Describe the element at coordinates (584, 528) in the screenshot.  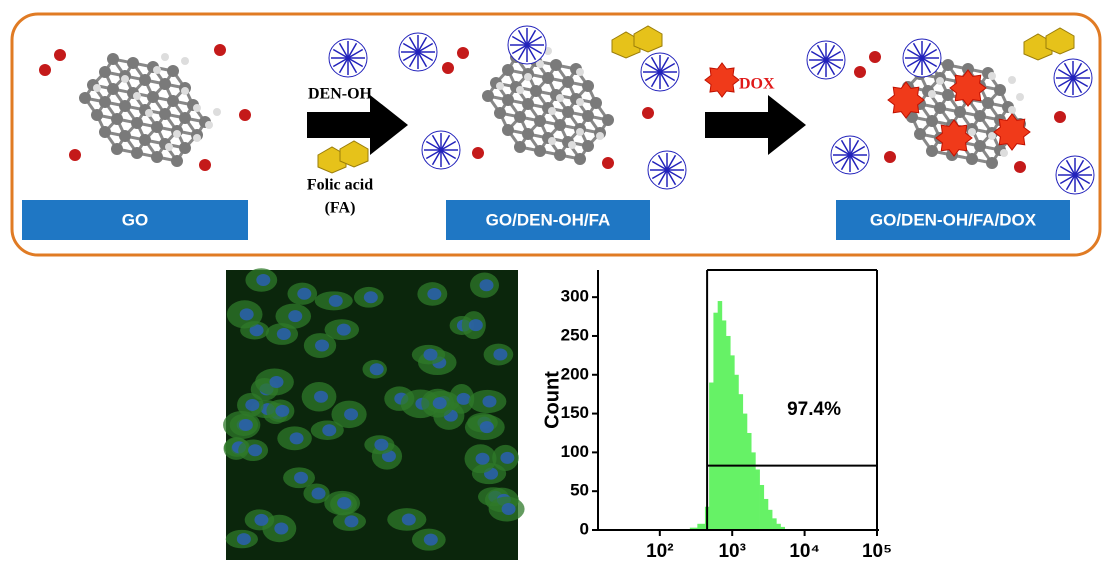
I see `y-tick-label: 0` at that location.